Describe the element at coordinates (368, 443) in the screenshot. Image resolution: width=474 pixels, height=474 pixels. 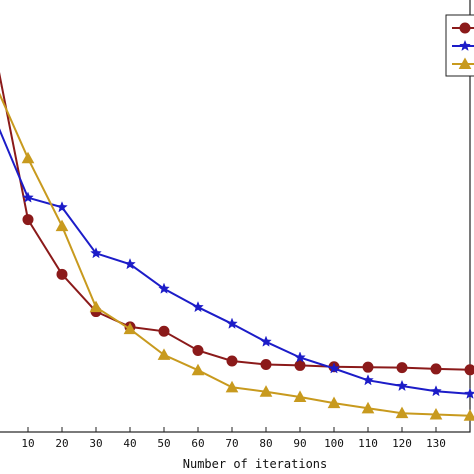
I see `x-tick-label-110: 110` at that location.